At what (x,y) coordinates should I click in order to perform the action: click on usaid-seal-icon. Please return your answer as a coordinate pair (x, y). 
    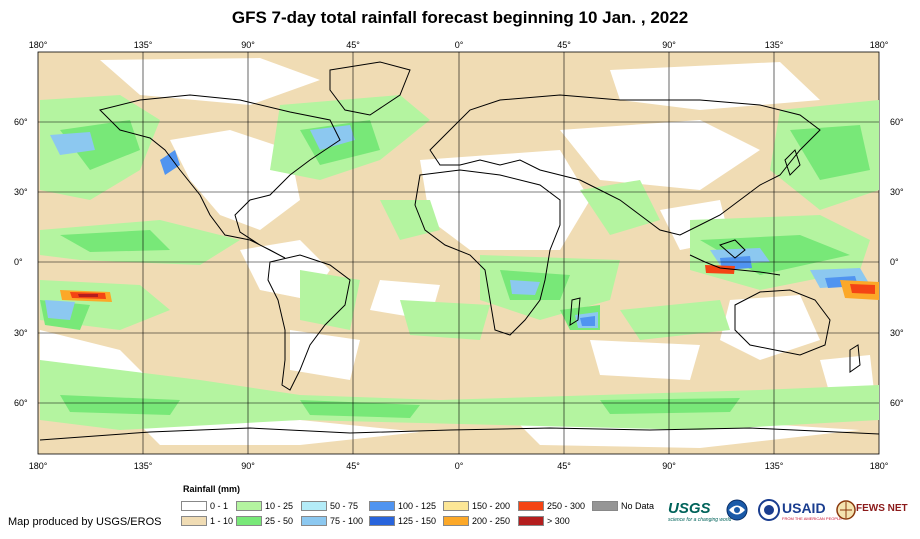
    Looking at the image, I should click on (769, 510).